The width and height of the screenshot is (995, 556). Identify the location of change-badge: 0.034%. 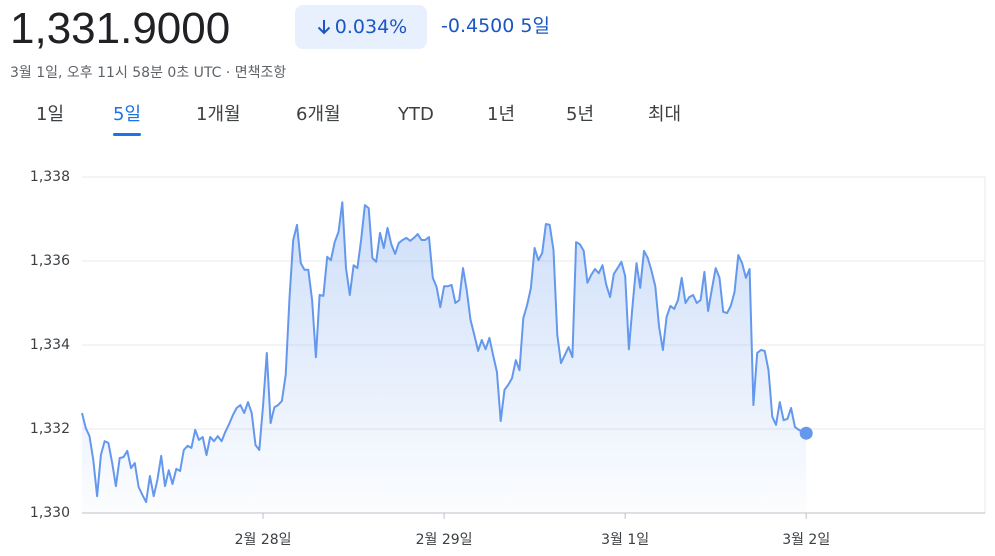
(361, 27).